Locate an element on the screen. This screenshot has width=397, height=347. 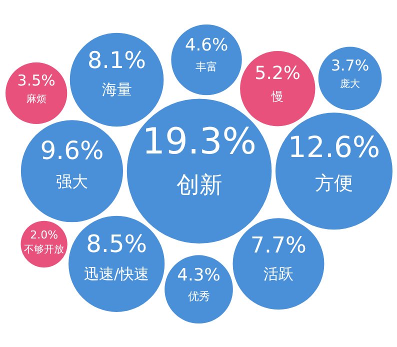
category-label: 迅速/快速 is located at coordinates (117, 273).